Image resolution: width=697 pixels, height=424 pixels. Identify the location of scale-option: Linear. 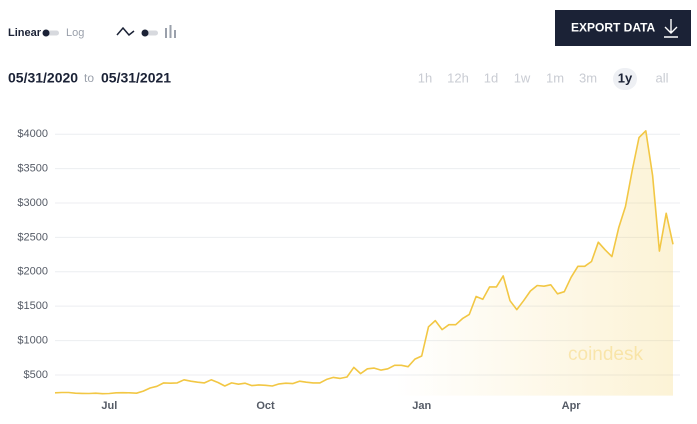
(25, 33).